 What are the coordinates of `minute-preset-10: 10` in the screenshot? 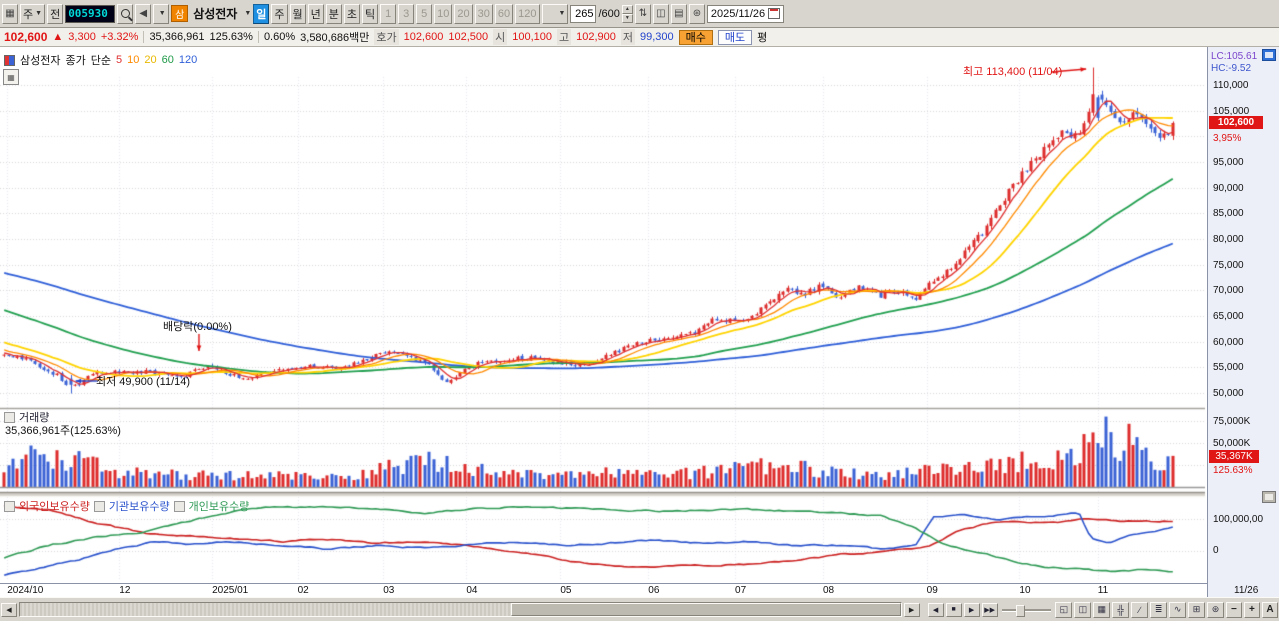 It's located at (443, 13).